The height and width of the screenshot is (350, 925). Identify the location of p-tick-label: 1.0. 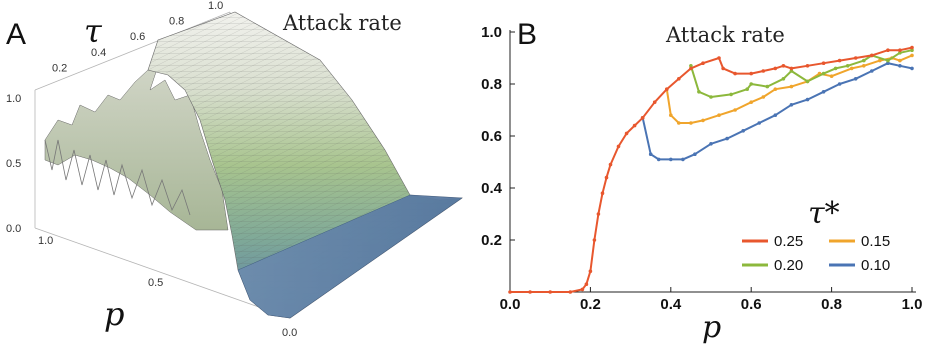
(45, 241).